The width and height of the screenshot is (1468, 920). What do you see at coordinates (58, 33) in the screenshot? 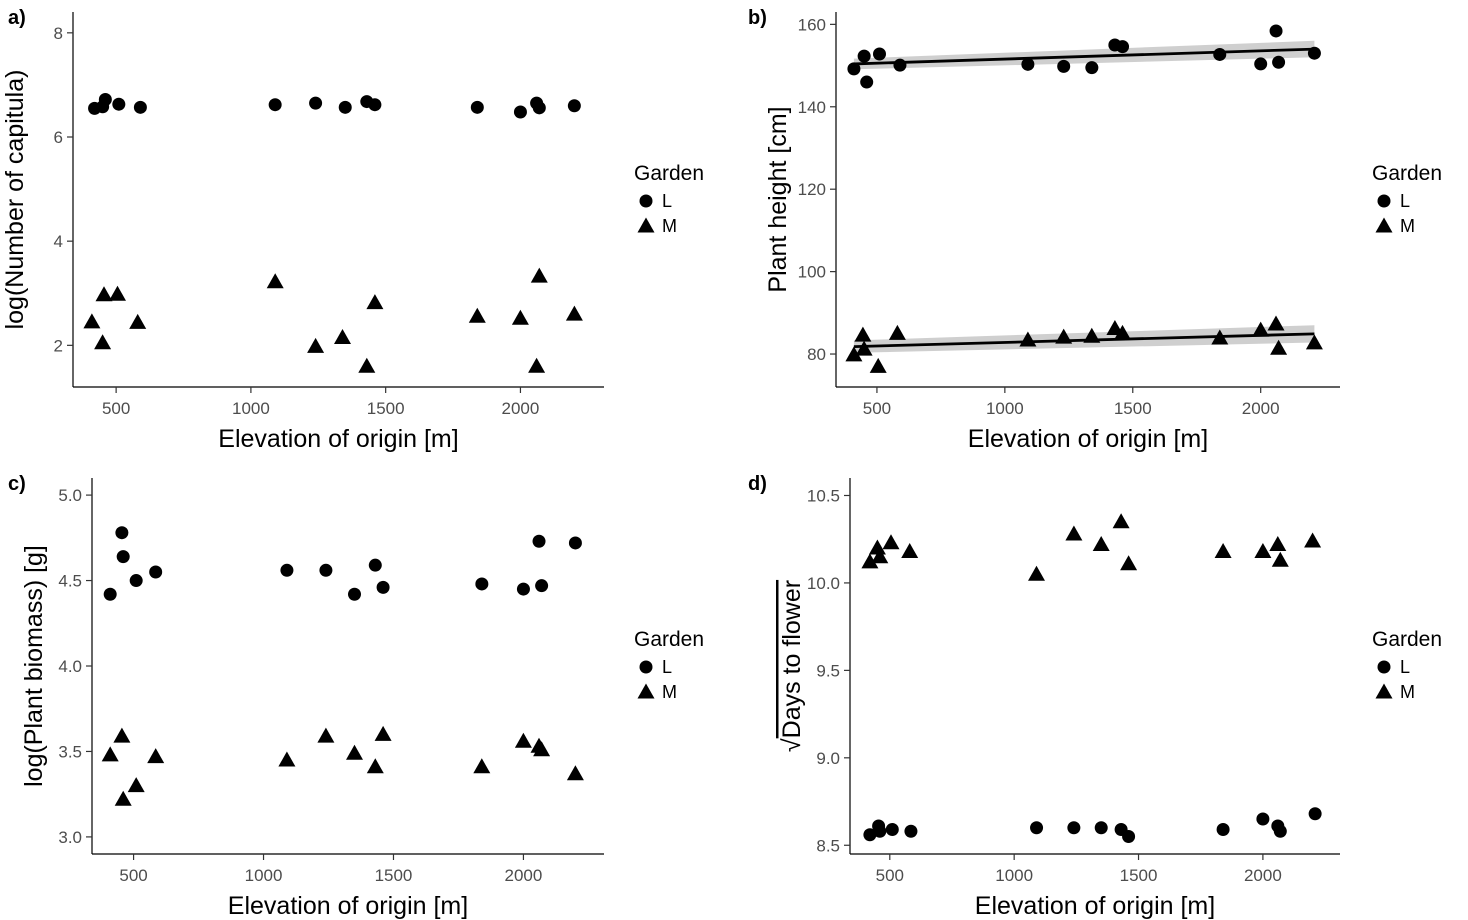
I see `y-tick-label: 8` at bounding box center [58, 33].